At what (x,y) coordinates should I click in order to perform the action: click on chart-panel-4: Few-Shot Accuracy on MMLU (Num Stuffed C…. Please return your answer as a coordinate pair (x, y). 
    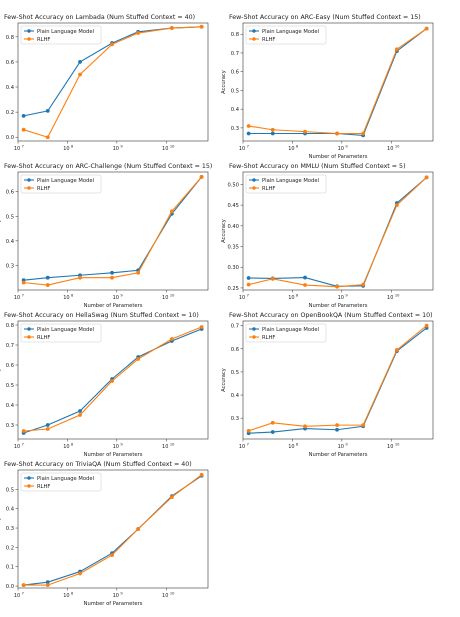
    Looking at the image, I should click on (327, 236).